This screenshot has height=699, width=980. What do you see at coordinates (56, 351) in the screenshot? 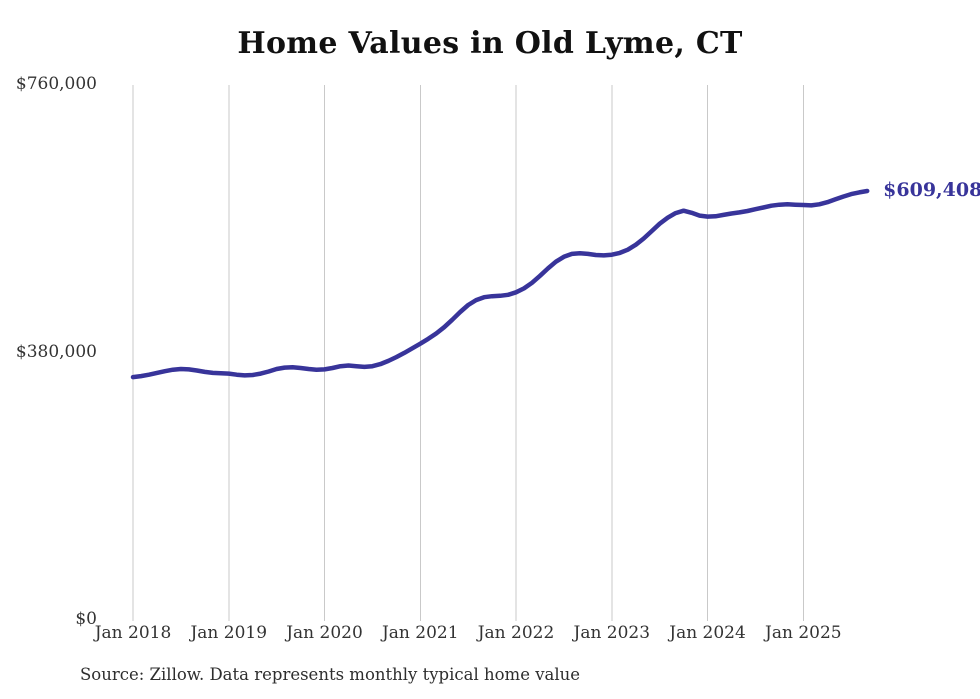
I see `y-axis-tick-label: $380,000` at bounding box center [56, 351].